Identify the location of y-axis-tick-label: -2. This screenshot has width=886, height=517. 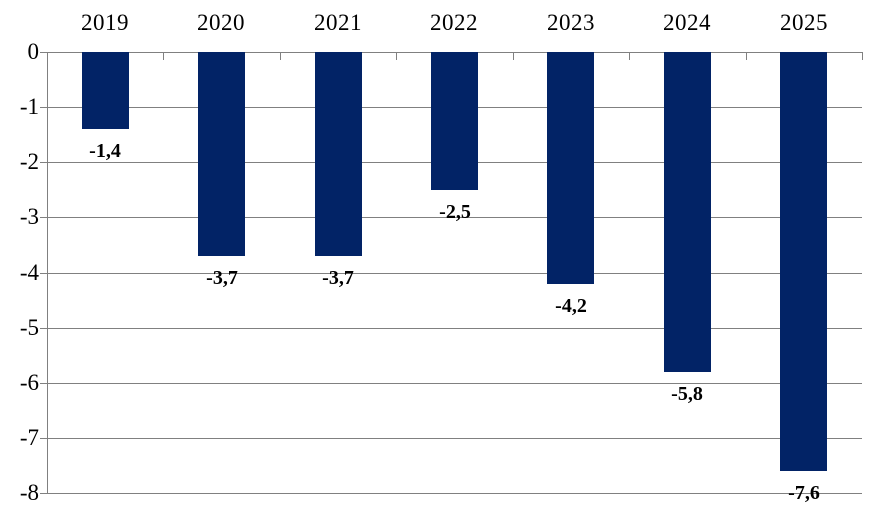
(29, 162).